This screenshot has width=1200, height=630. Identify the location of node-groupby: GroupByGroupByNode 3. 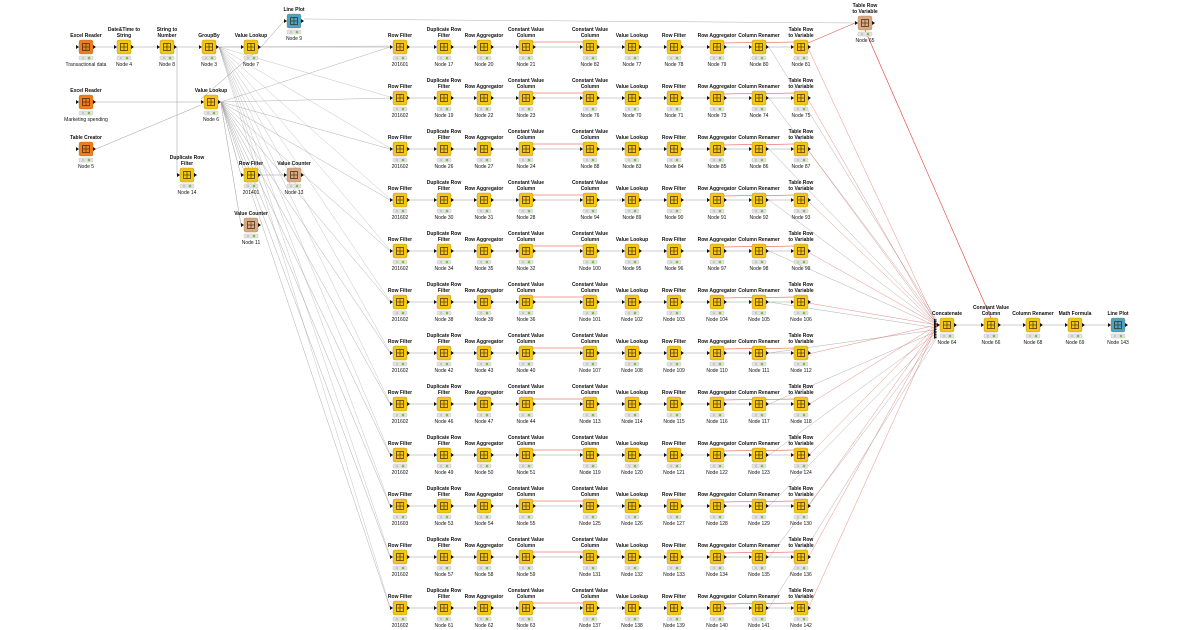
(209, 50).